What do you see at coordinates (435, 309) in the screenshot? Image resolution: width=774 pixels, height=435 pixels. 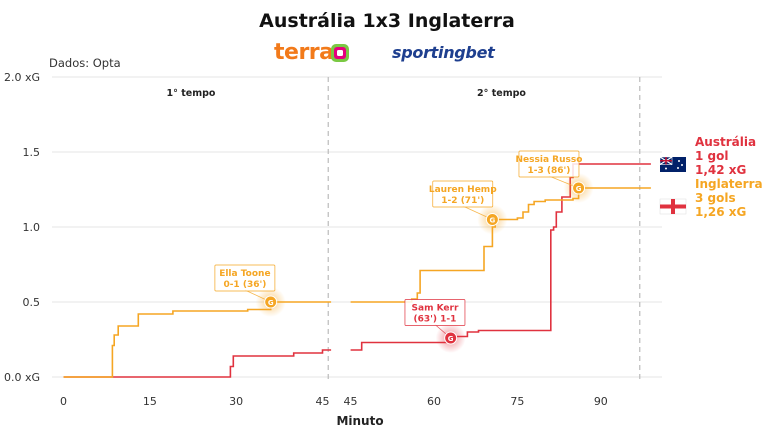 I see `goal-scorer-name: Sam Kerr` at bounding box center [435, 309].